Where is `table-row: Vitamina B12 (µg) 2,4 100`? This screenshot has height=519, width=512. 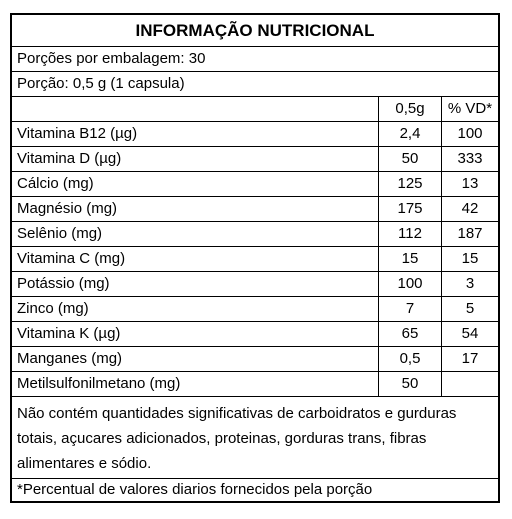 table-row: Vitamina B12 (µg) 2,4 100 is located at coordinates (255, 134).